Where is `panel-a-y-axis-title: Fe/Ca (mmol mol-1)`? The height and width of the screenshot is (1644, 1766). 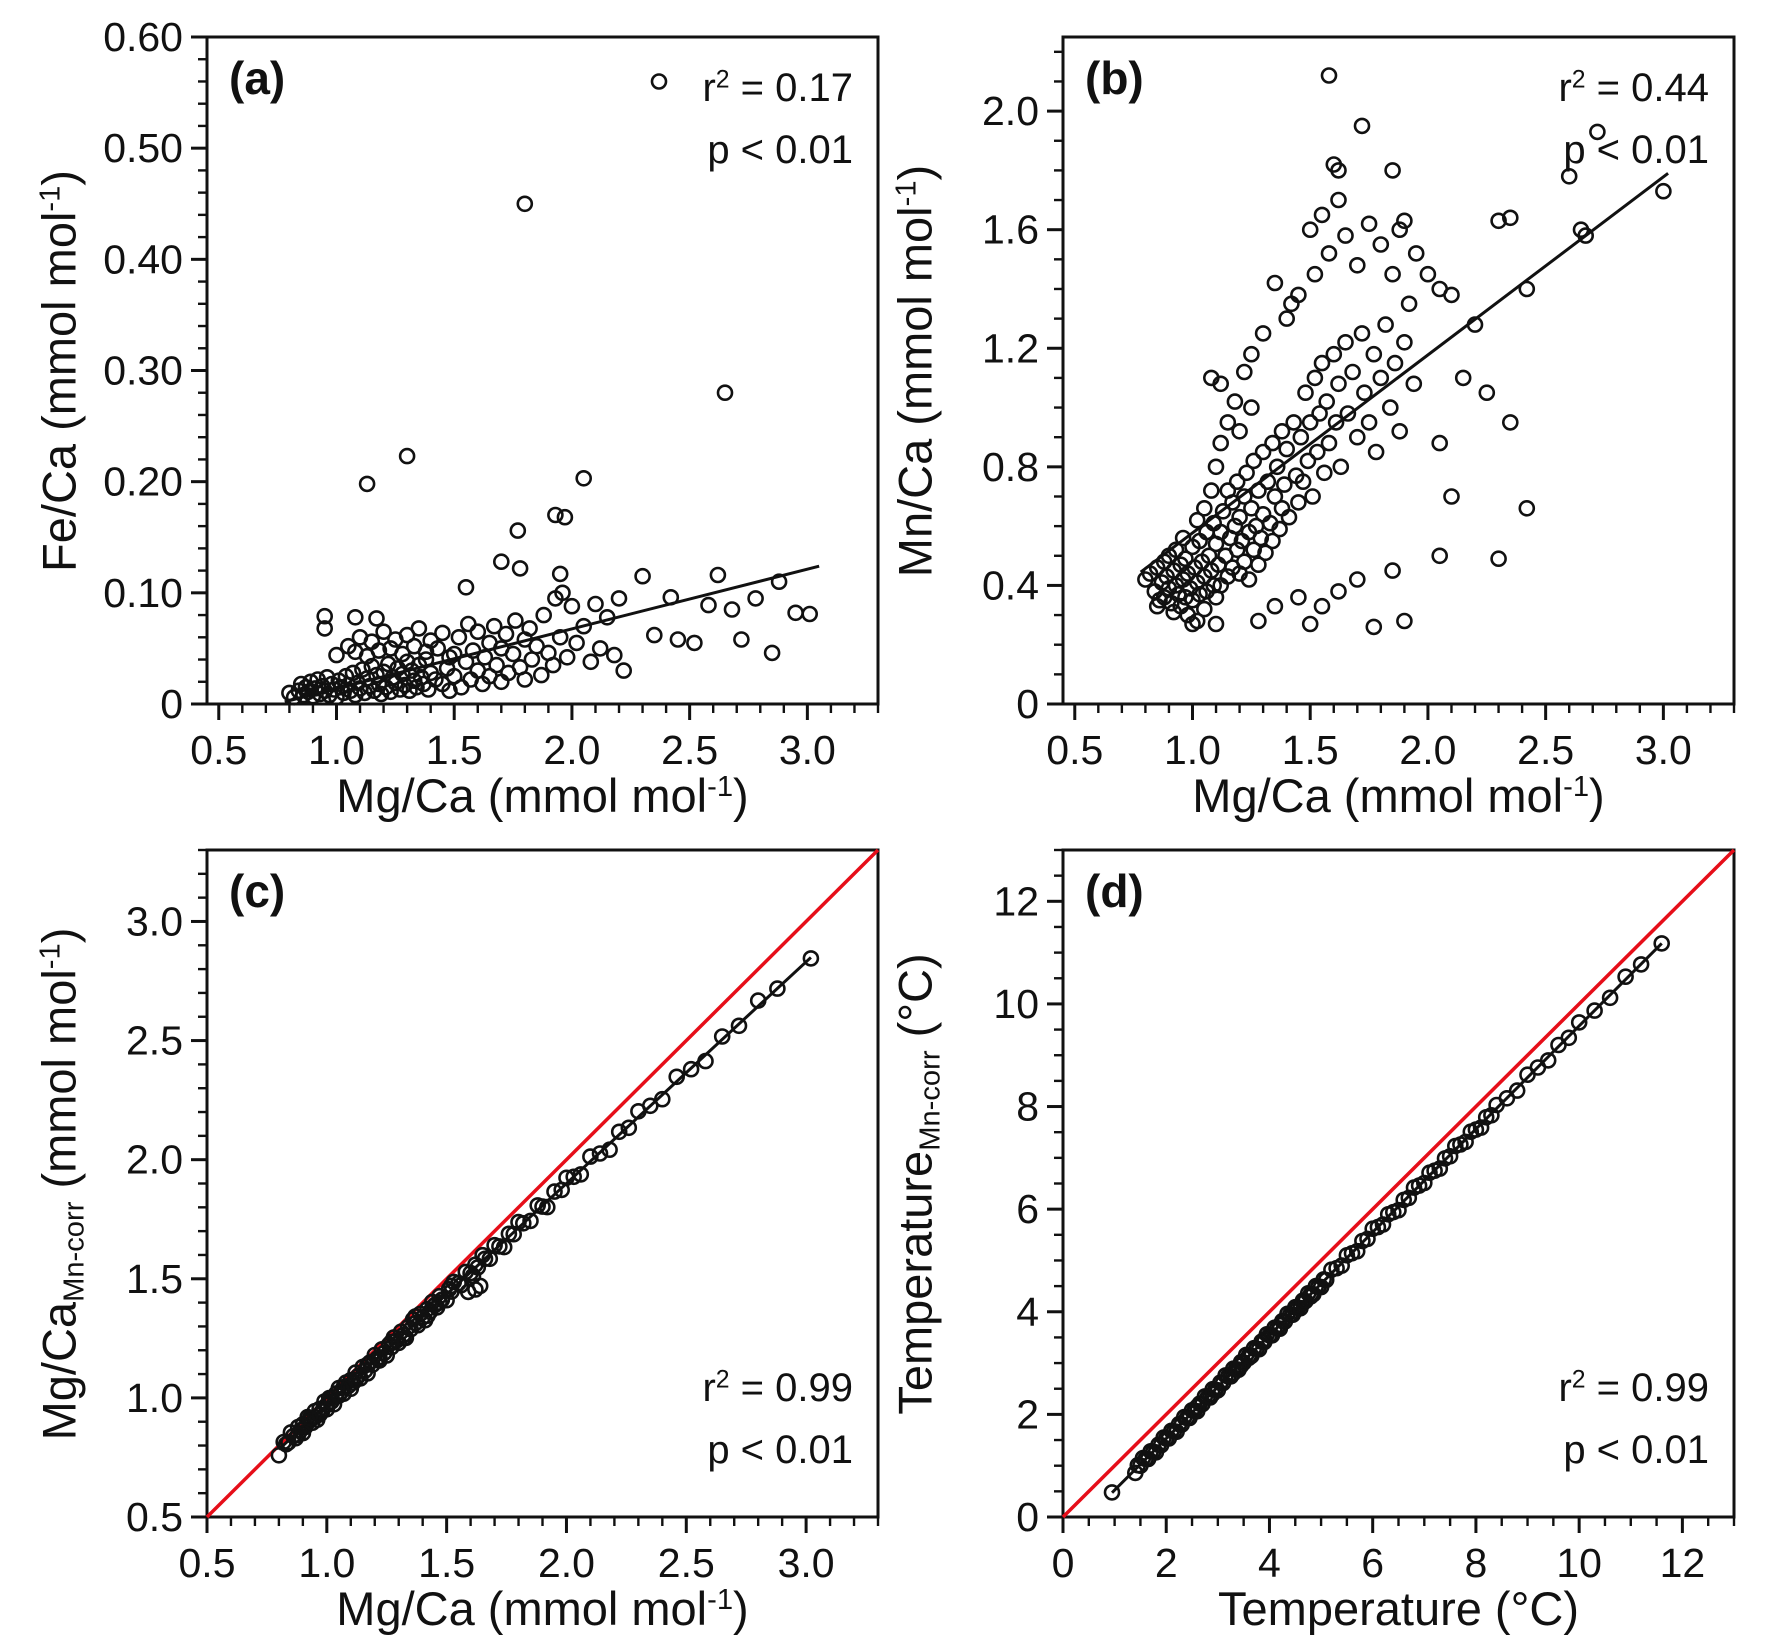 panel-a-y-axis-title: Fe/Ca (mmol mol-1) is located at coordinates (59, 370).